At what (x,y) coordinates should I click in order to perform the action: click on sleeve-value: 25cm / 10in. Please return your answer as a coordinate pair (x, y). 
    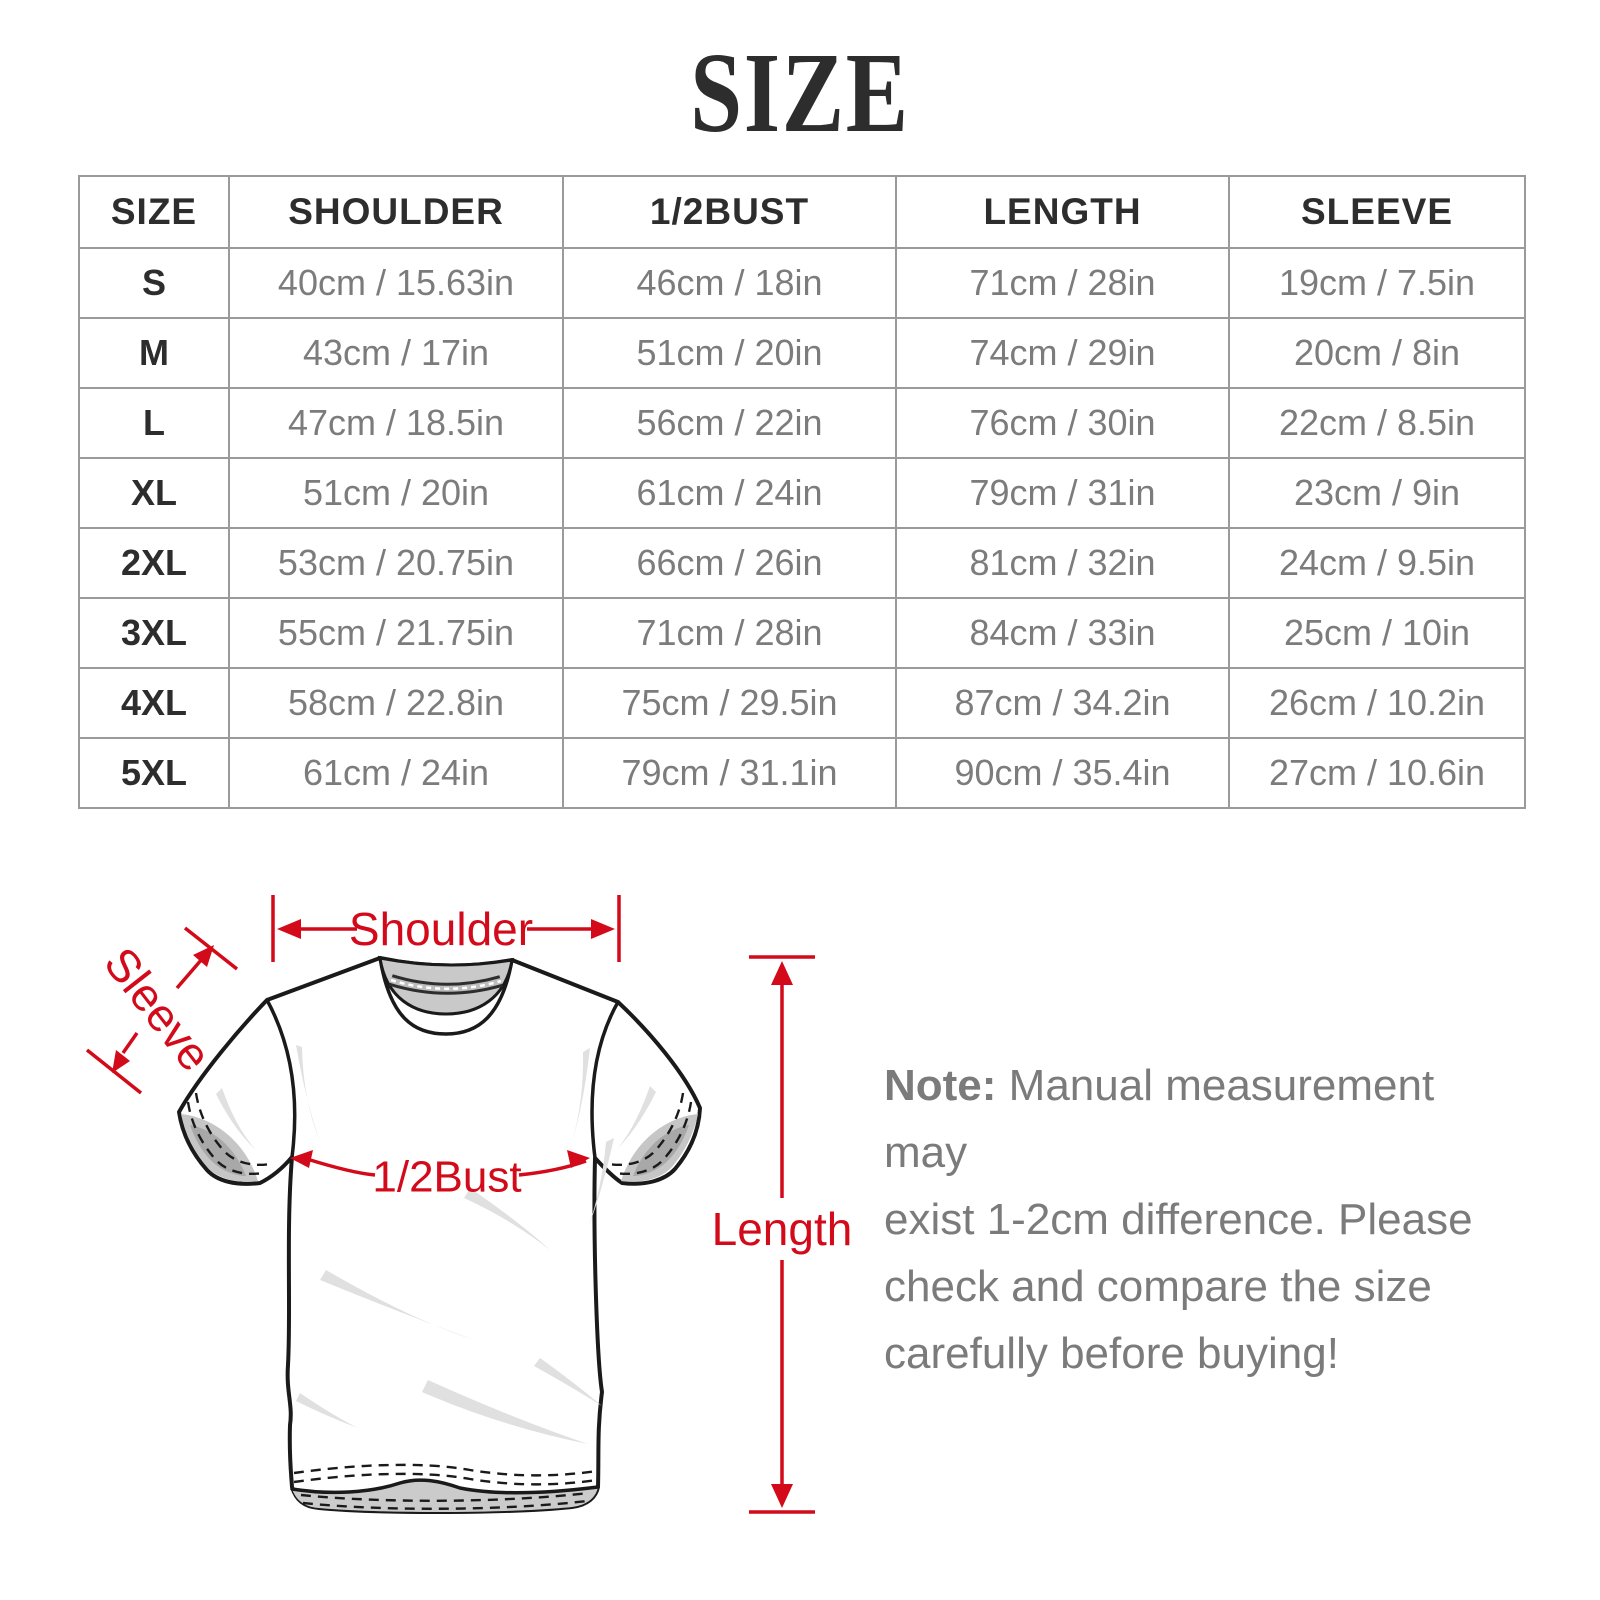
    Looking at the image, I should click on (1377, 633).